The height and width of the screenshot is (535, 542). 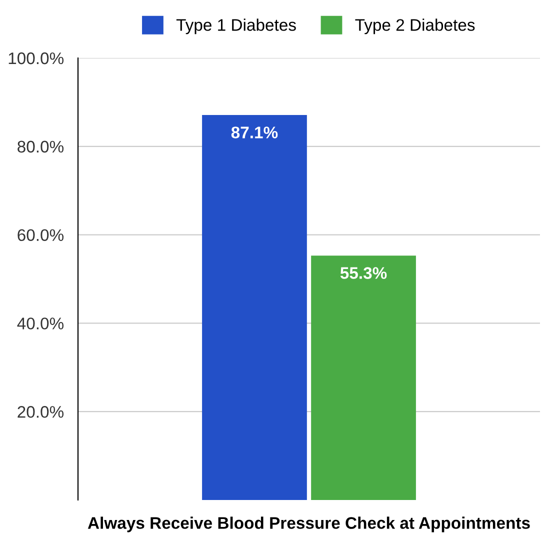 I want to click on y-tick-label: 20.0%, so click(x=41, y=412).